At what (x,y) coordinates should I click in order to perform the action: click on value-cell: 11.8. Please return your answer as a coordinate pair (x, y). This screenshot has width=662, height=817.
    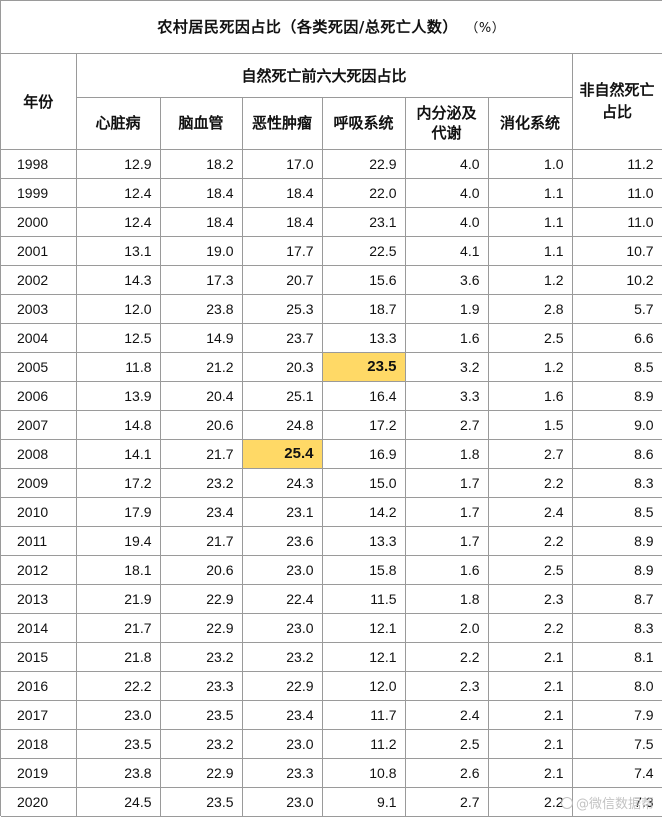
    Looking at the image, I should click on (118, 367).